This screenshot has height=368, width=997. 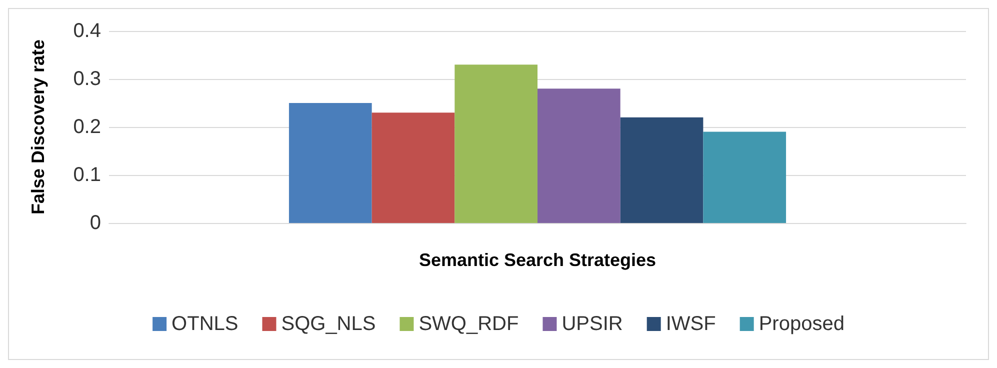 What do you see at coordinates (87, 79) in the screenshot?
I see `y-tick-label: 0.3` at bounding box center [87, 79].